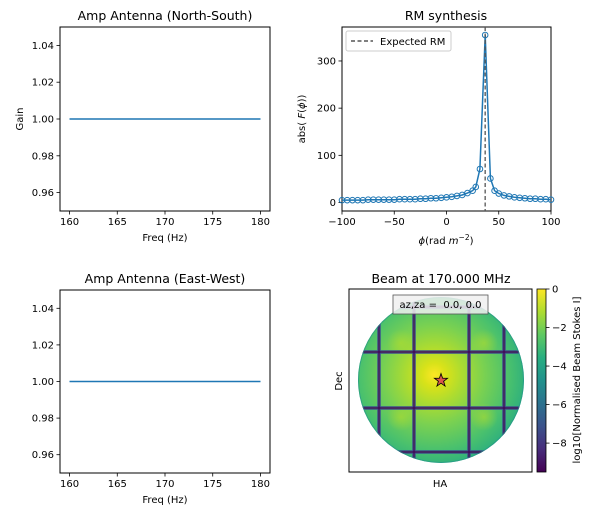  I want to click on colorbar-tick-label: −4, so click(559, 367).